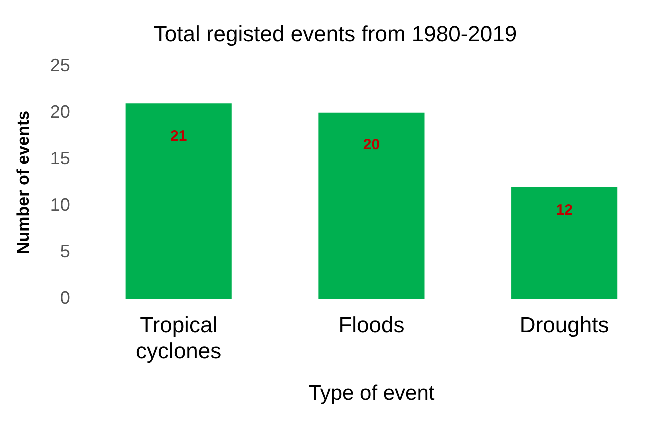 Image resolution: width=671 pixels, height=421 pixels. I want to click on x-axis-title: Type of event, so click(371, 394).